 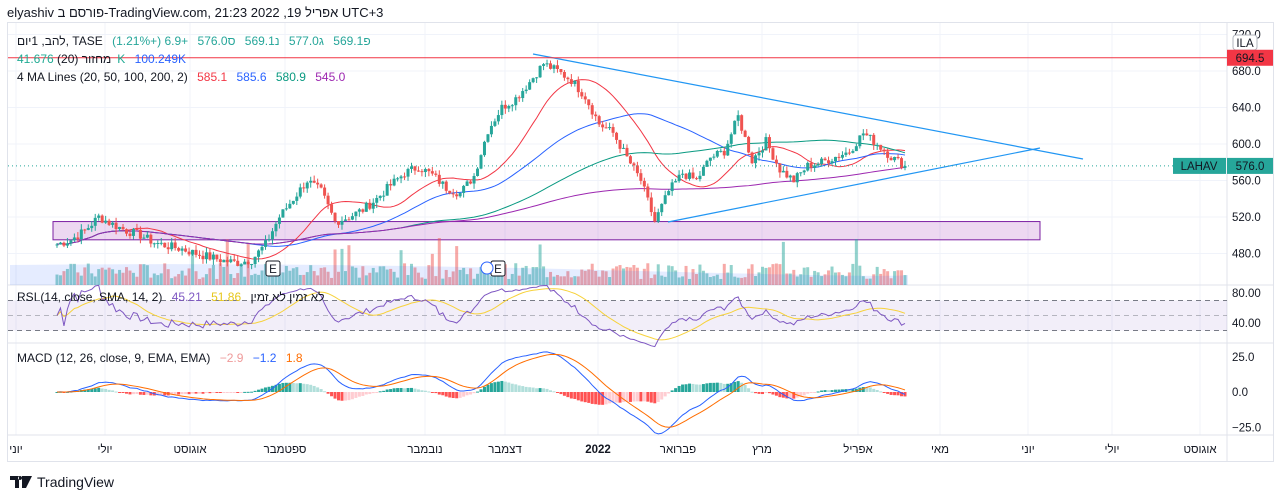 What do you see at coordinates (90, 297) in the screenshot?
I see `rsi-label: RSI (14, close, SMA, 14, 2)` at bounding box center [90, 297].